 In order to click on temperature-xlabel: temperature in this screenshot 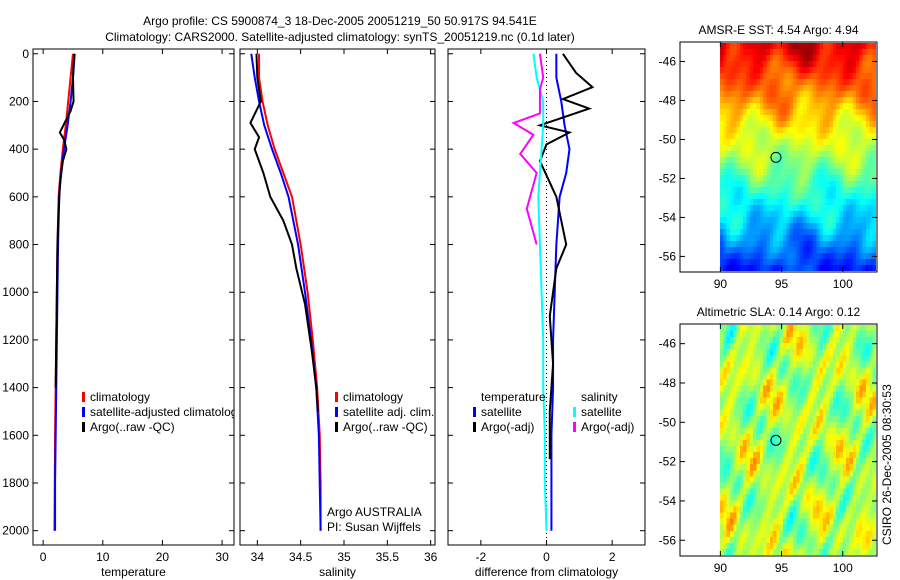, I will do `click(133, 572)`.